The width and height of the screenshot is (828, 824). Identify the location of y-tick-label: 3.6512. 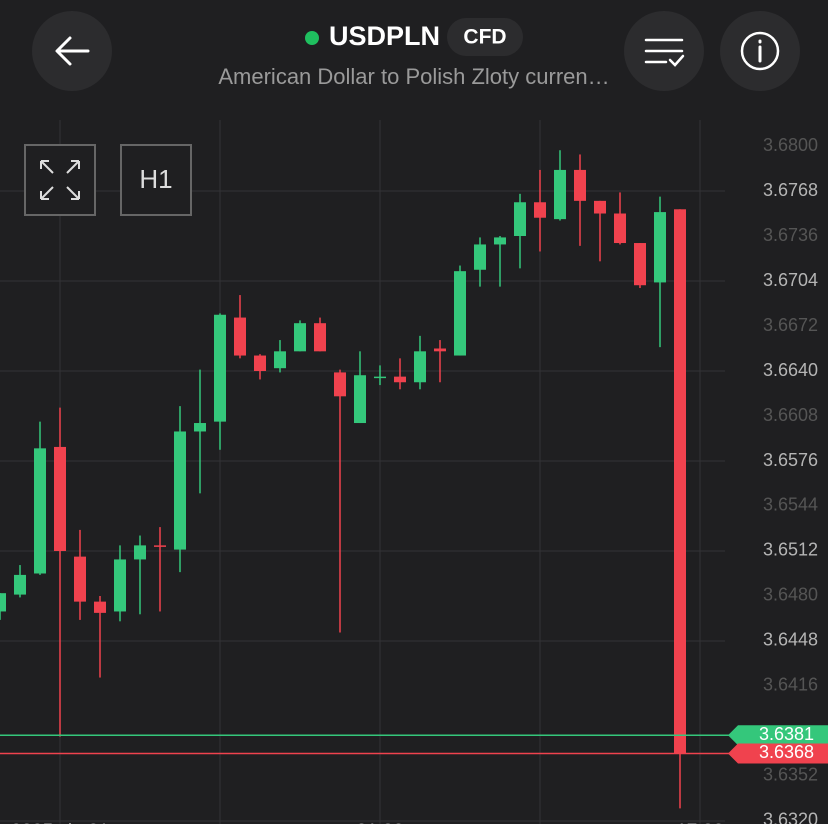
(790, 550).